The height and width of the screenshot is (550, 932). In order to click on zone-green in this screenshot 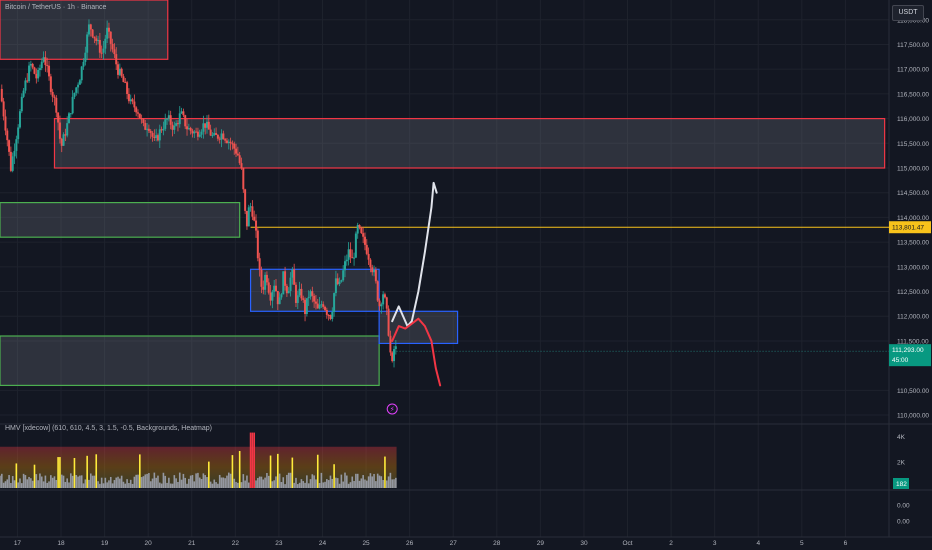, I will do `click(120, 219)`.